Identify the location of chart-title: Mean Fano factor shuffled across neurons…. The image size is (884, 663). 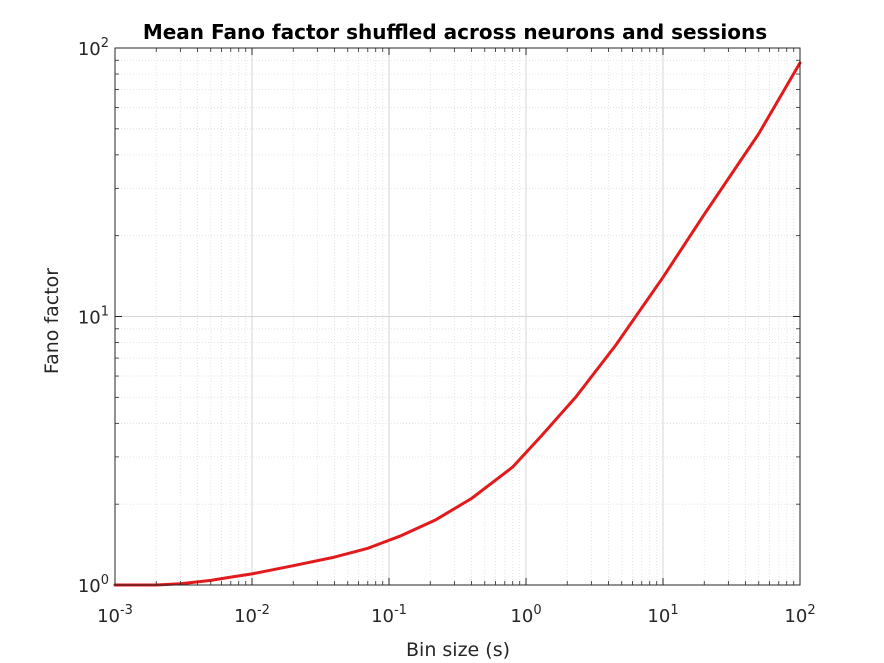
(455, 32).